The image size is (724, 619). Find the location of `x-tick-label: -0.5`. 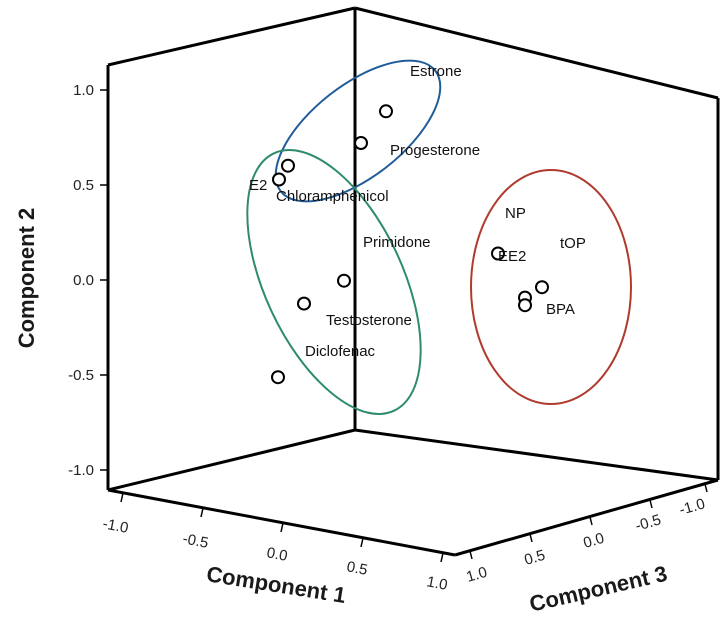

x-tick-label: -0.5 is located at coordinates (195, 541).